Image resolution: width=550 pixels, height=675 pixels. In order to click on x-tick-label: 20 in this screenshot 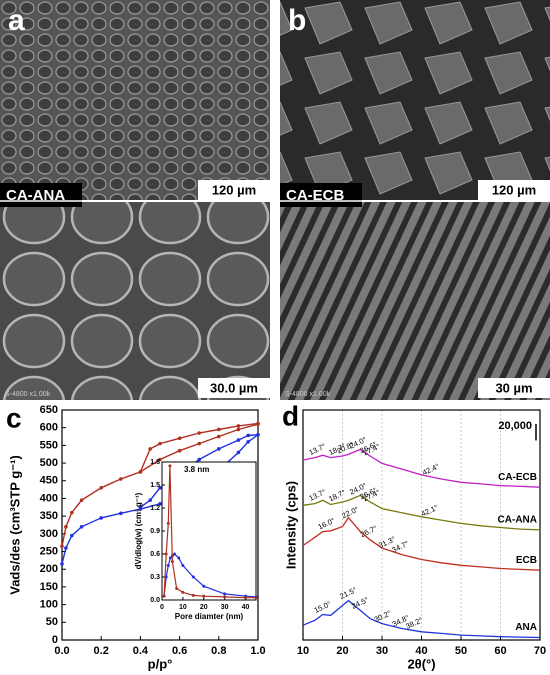, I will do `click(342, 651)`.